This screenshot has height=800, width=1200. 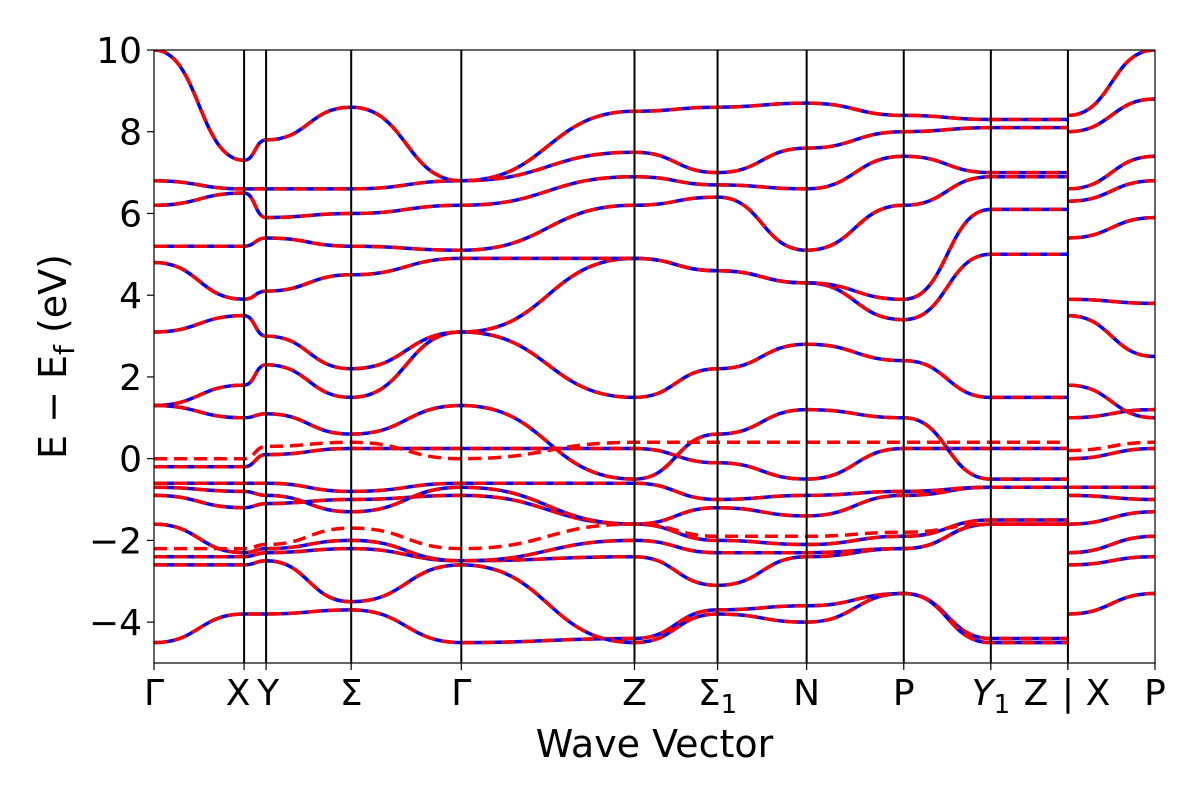 I want to click on x-tick-label-4: Γ, so click(x=461, y=693).